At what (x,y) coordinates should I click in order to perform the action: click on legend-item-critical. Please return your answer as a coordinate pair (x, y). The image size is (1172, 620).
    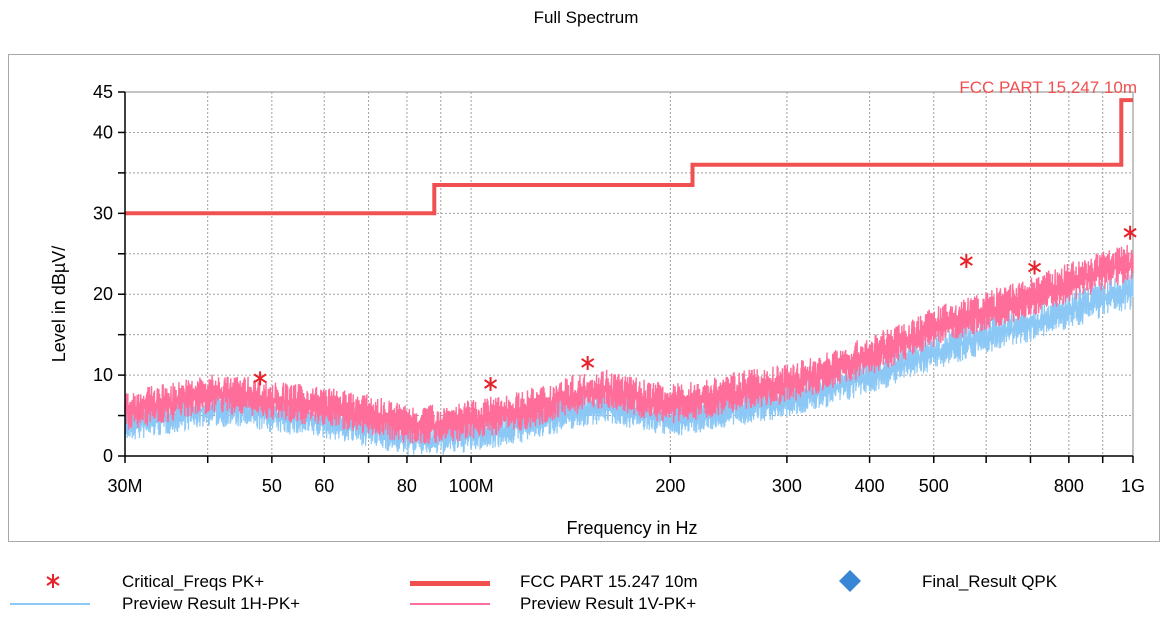
    Looking at the image, I should click on (53, 581).